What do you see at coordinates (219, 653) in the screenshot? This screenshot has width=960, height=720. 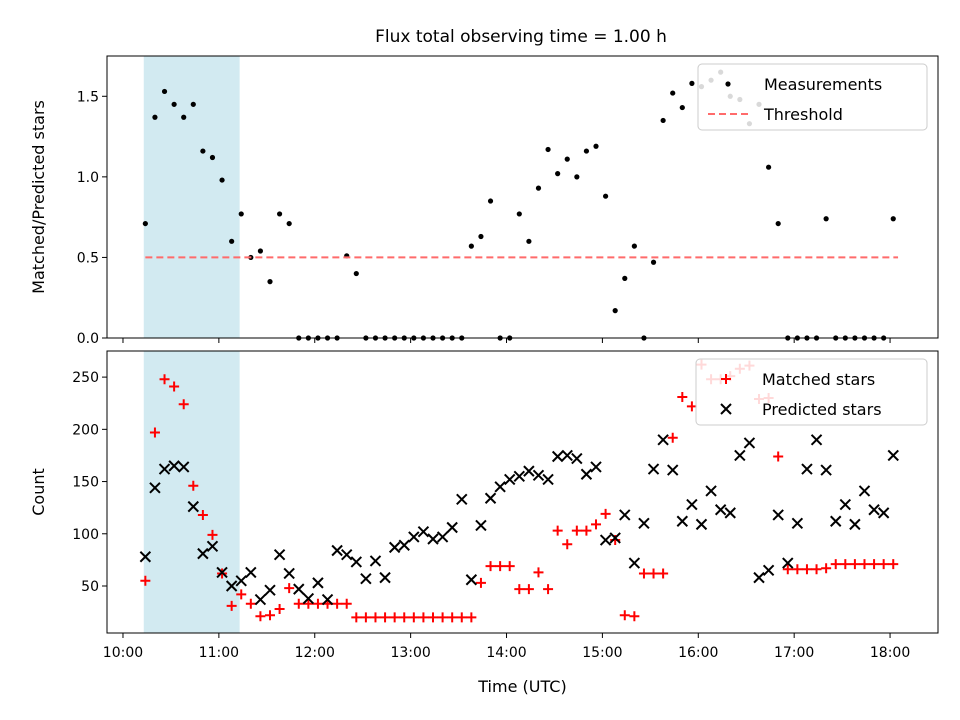 I see `x-tick-label: 11:00` at bounding box center [219, 653].